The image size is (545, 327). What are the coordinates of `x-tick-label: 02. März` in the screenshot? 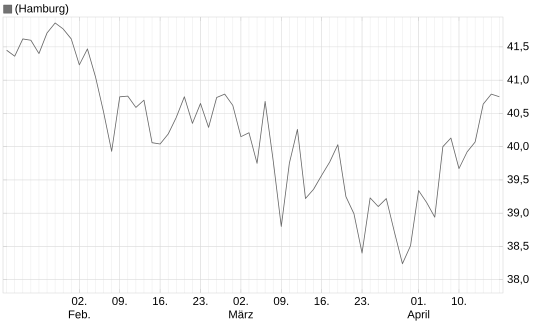 It's located at (241, 307).